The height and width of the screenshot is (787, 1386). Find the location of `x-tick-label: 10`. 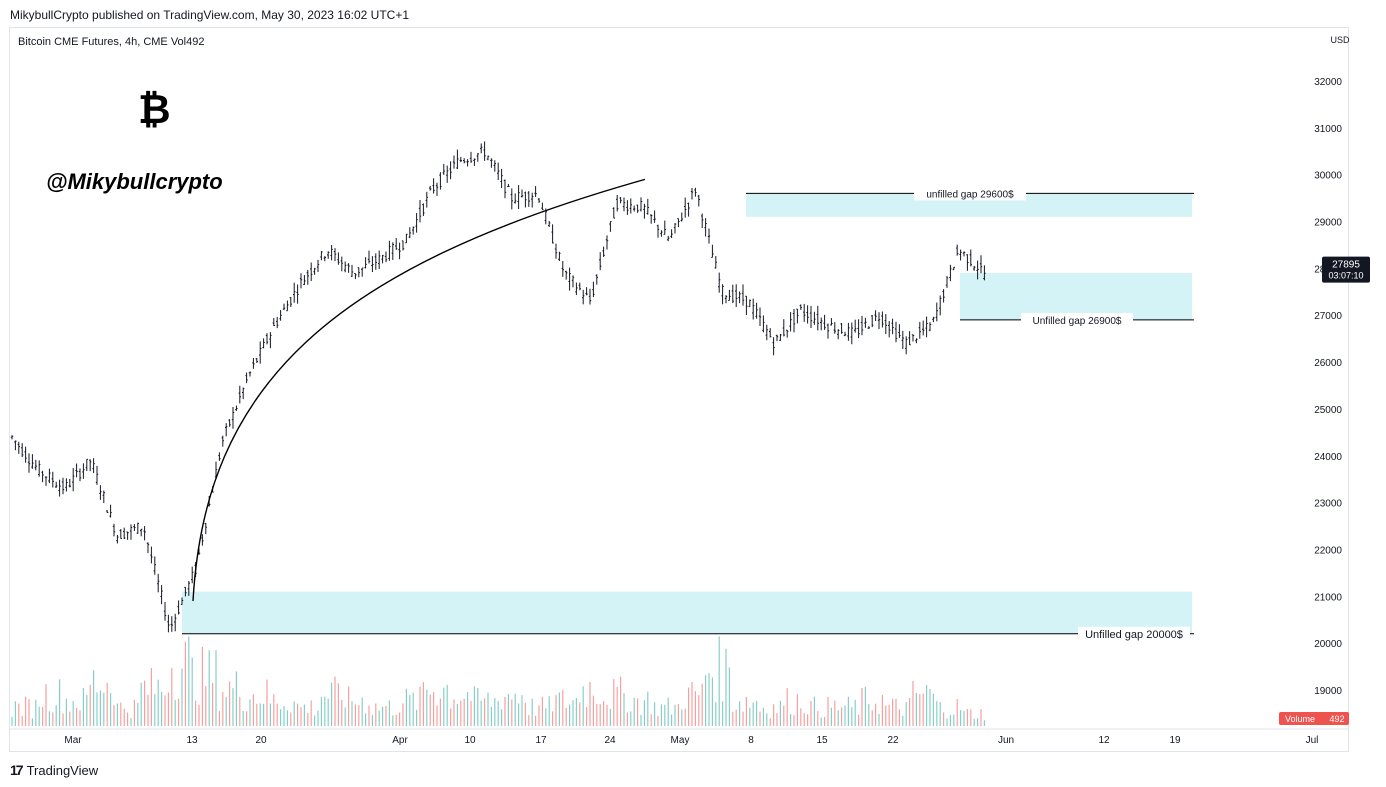

x-tick-label: 10 is located at coordinates (470, 740).